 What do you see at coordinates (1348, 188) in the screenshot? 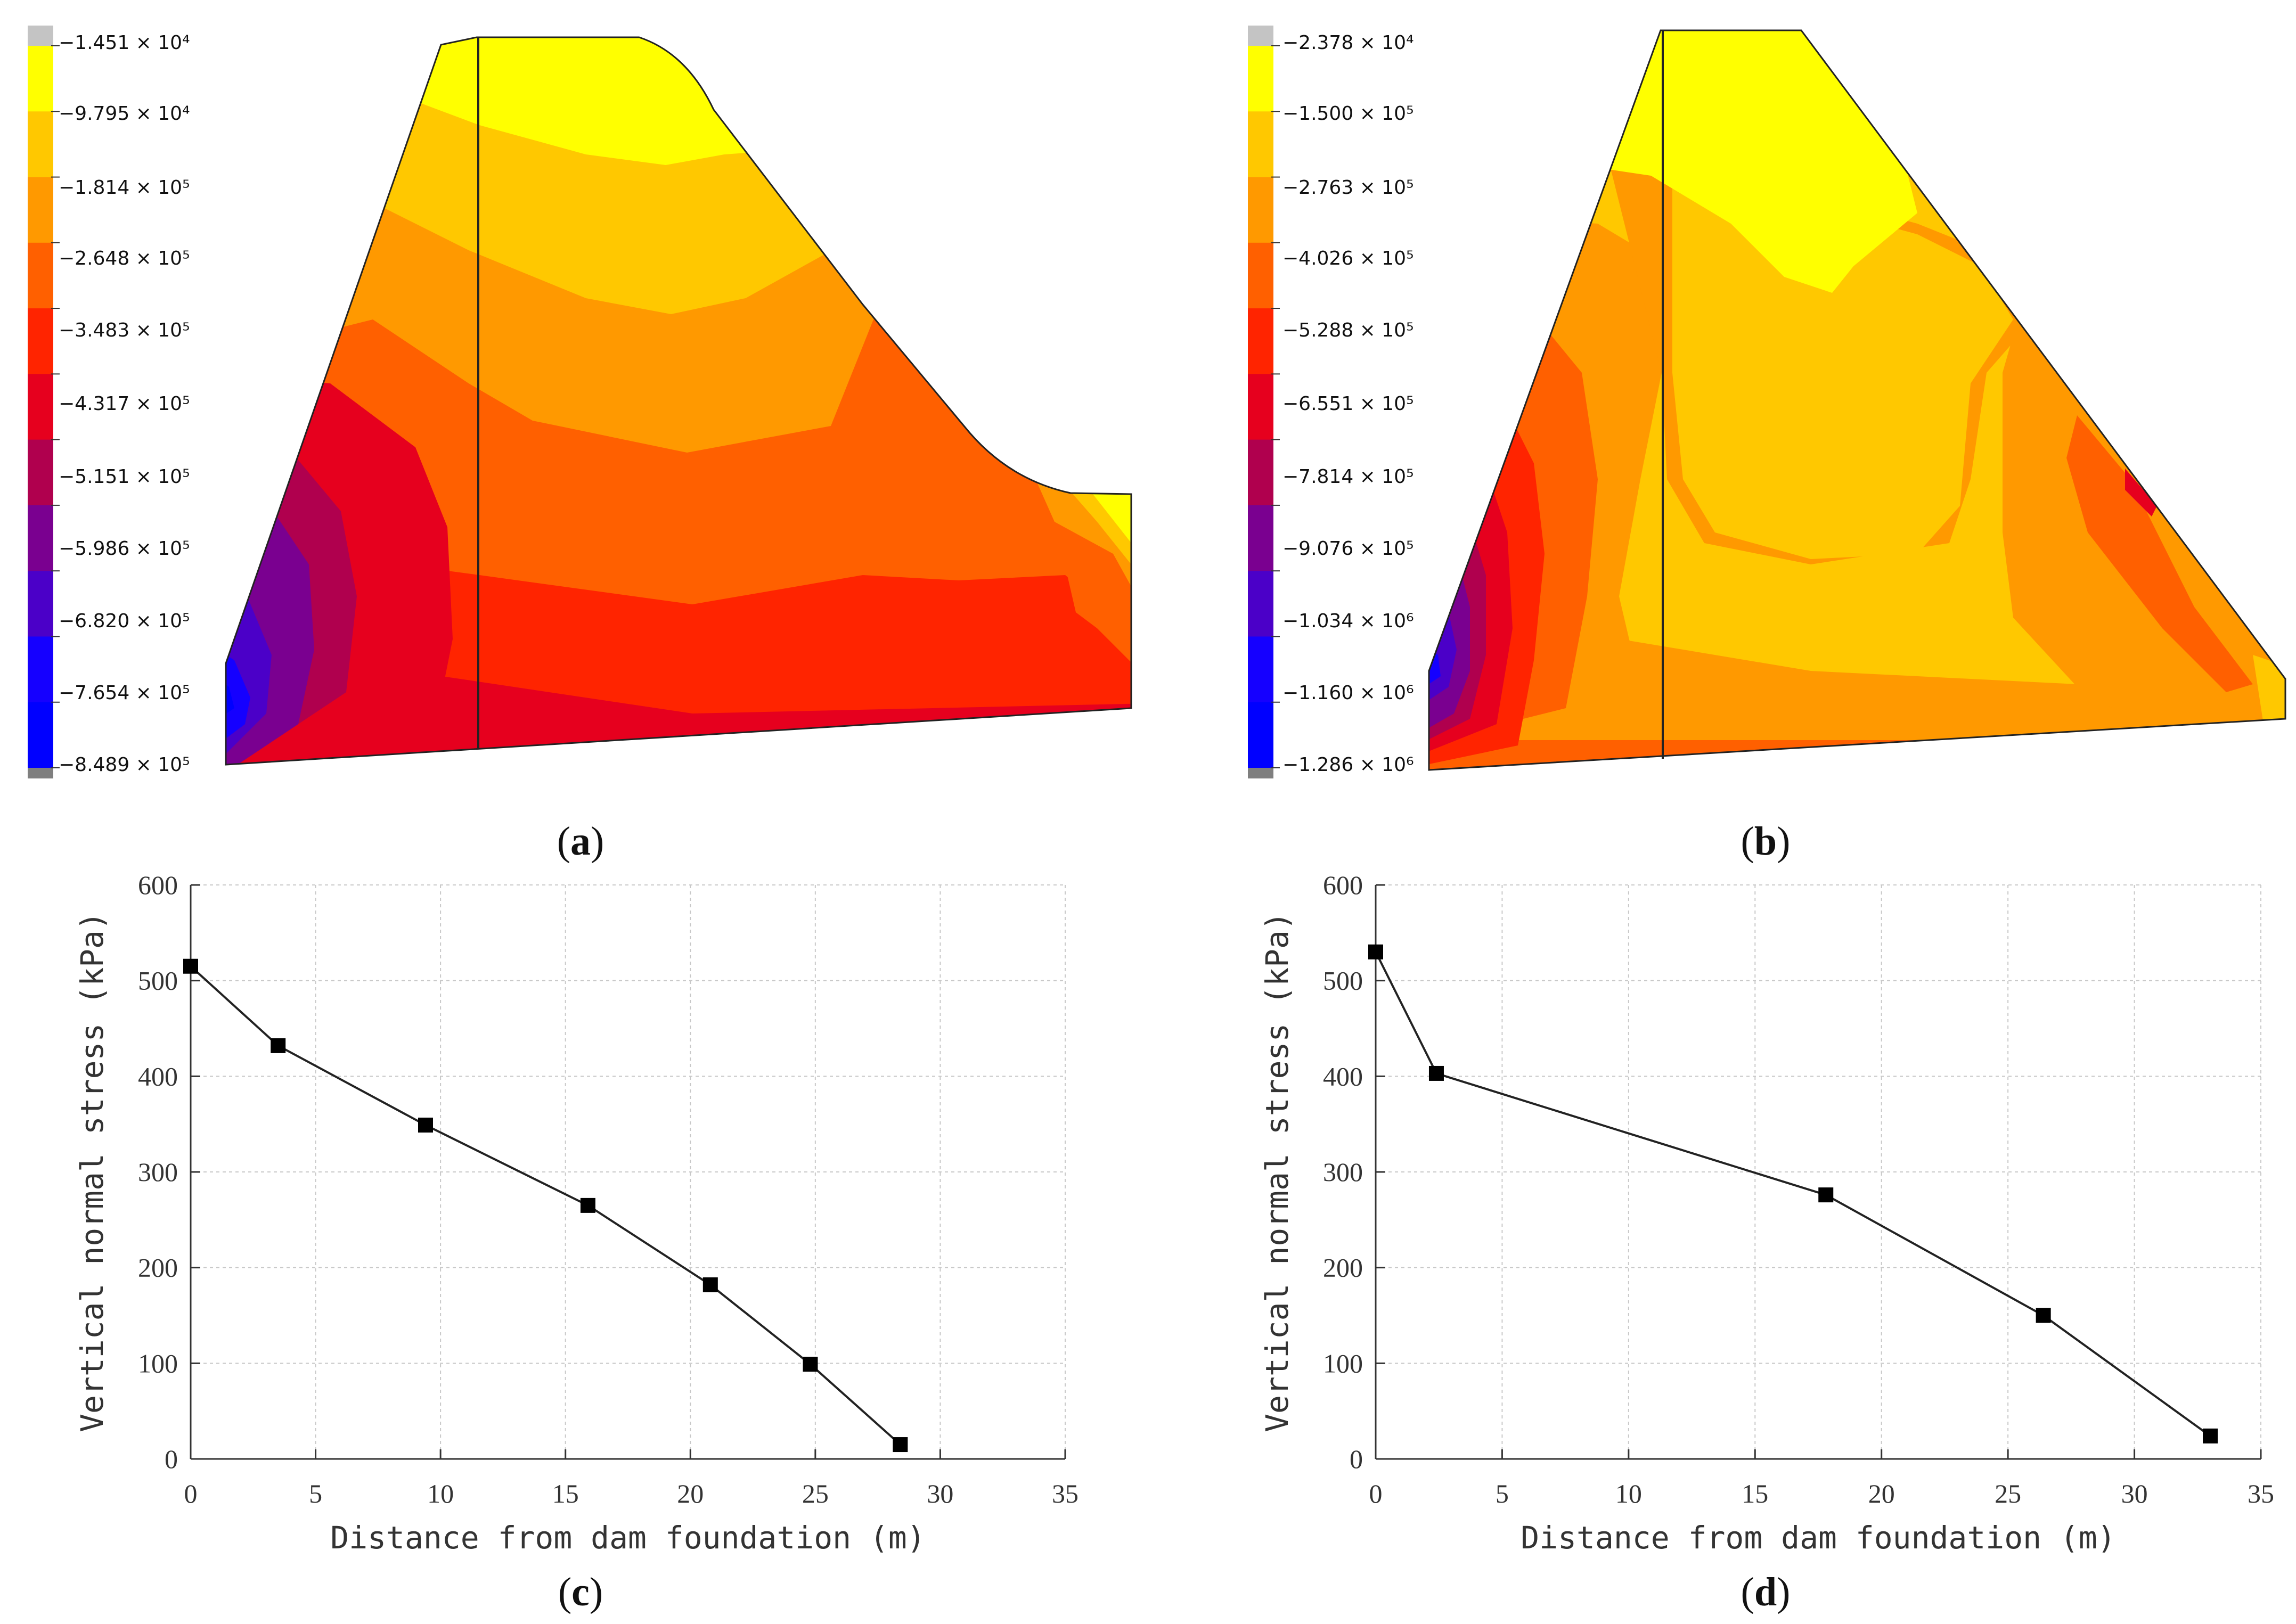
I see `legend-b-label-2: −2.763 × 10⁵` at bounding box center [1348, 188].